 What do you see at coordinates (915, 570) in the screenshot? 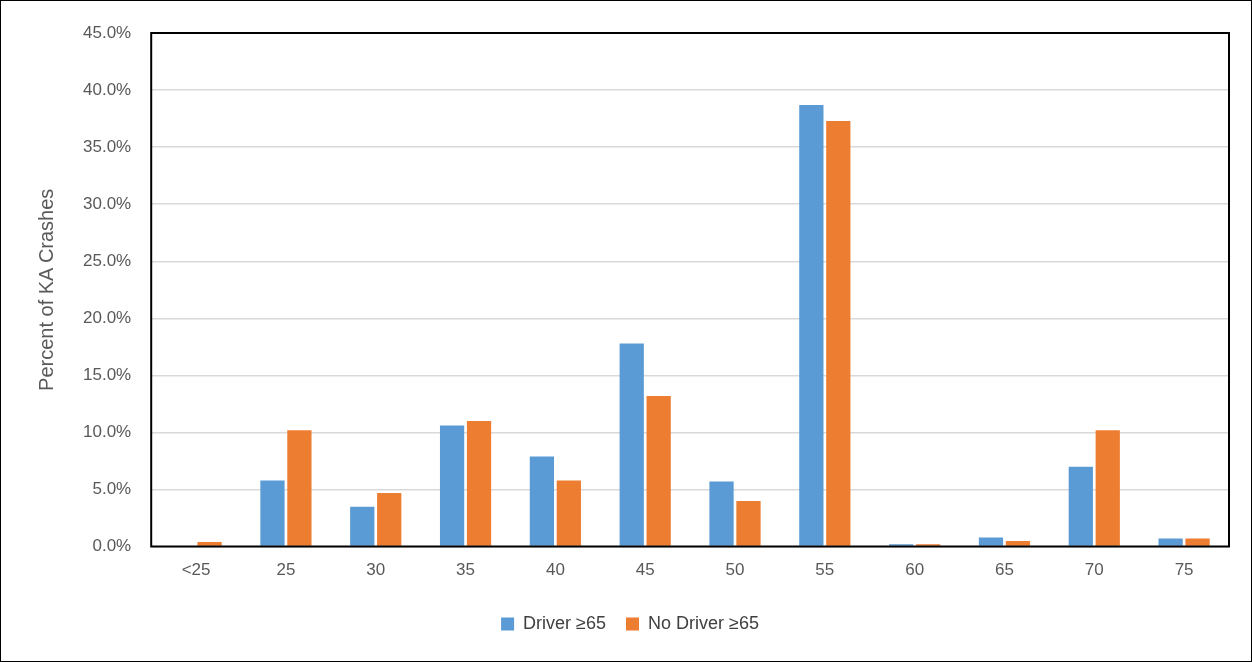
I see `x-tick-label: 60` at bounding box center [915, 570].